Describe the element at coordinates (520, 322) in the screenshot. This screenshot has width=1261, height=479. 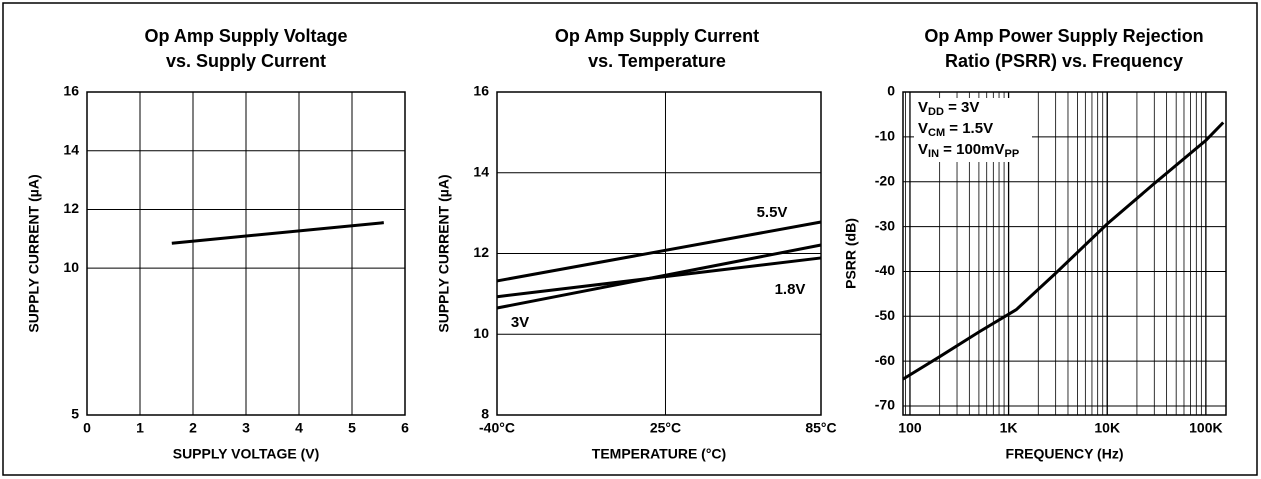
I see `series-label: 3V` at that location.